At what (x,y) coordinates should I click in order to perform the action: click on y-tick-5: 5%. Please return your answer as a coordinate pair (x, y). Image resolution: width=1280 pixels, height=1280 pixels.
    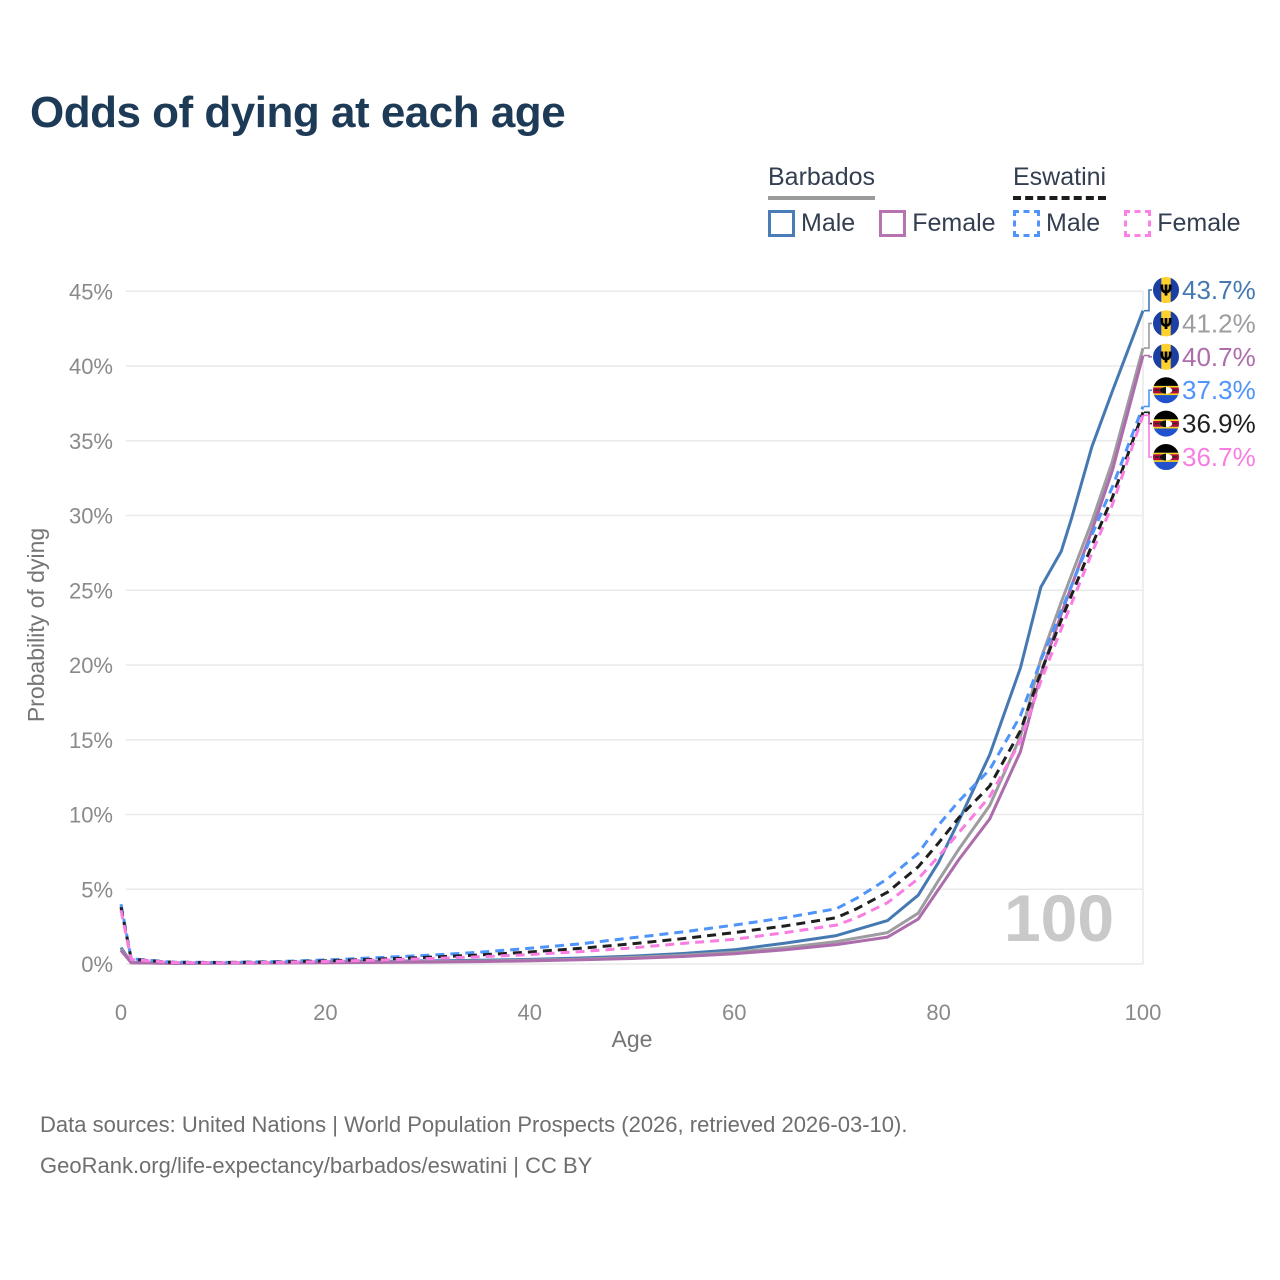
    Looking at the image, I should click on (97, 889).